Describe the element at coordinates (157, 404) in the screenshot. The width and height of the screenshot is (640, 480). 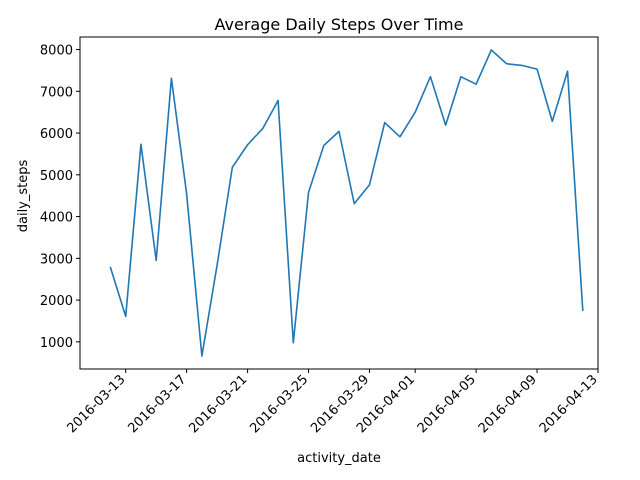
I see `x-tick-label: 2016-03-17` at that location.